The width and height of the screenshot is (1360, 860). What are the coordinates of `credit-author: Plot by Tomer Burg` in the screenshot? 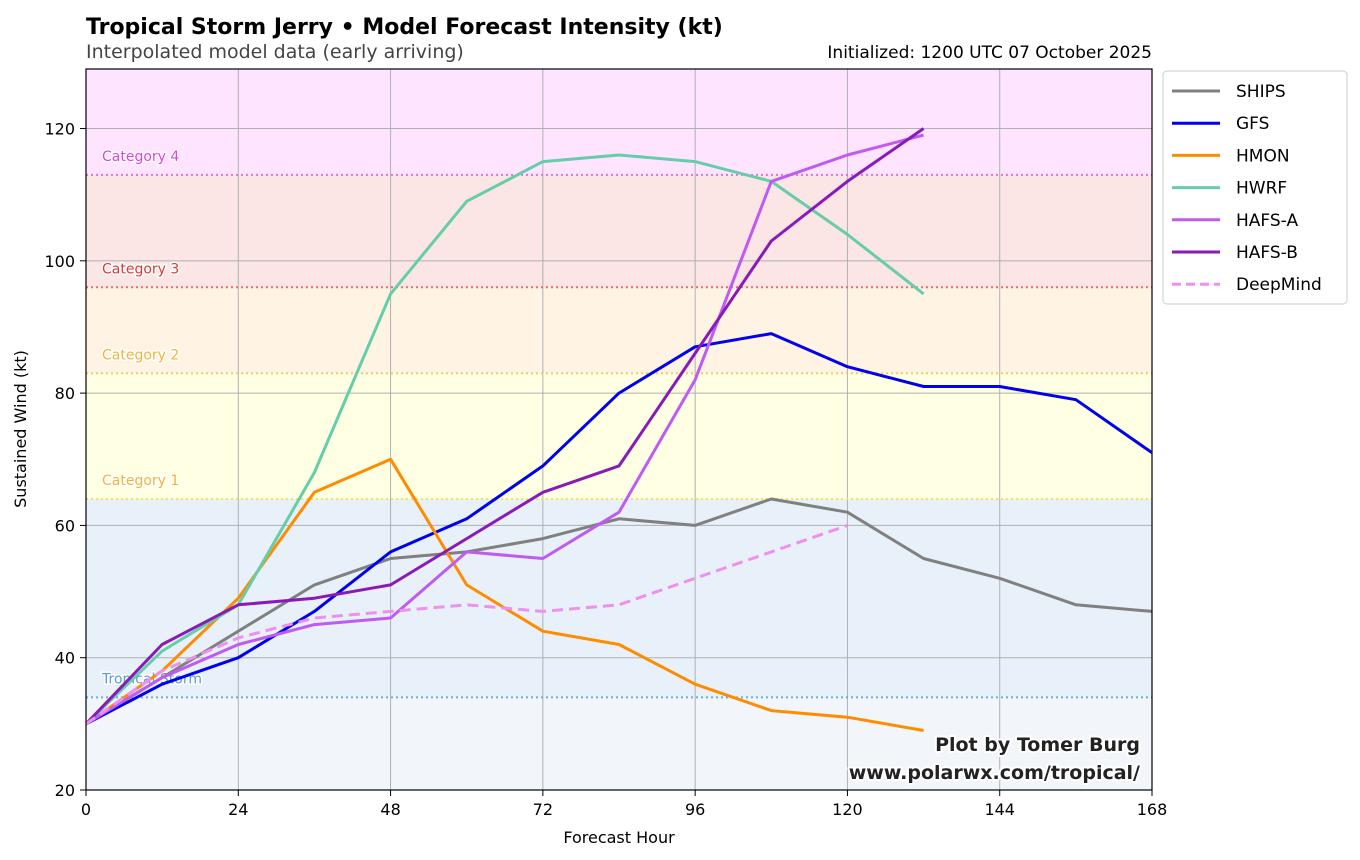 It's located at (1037, 745).